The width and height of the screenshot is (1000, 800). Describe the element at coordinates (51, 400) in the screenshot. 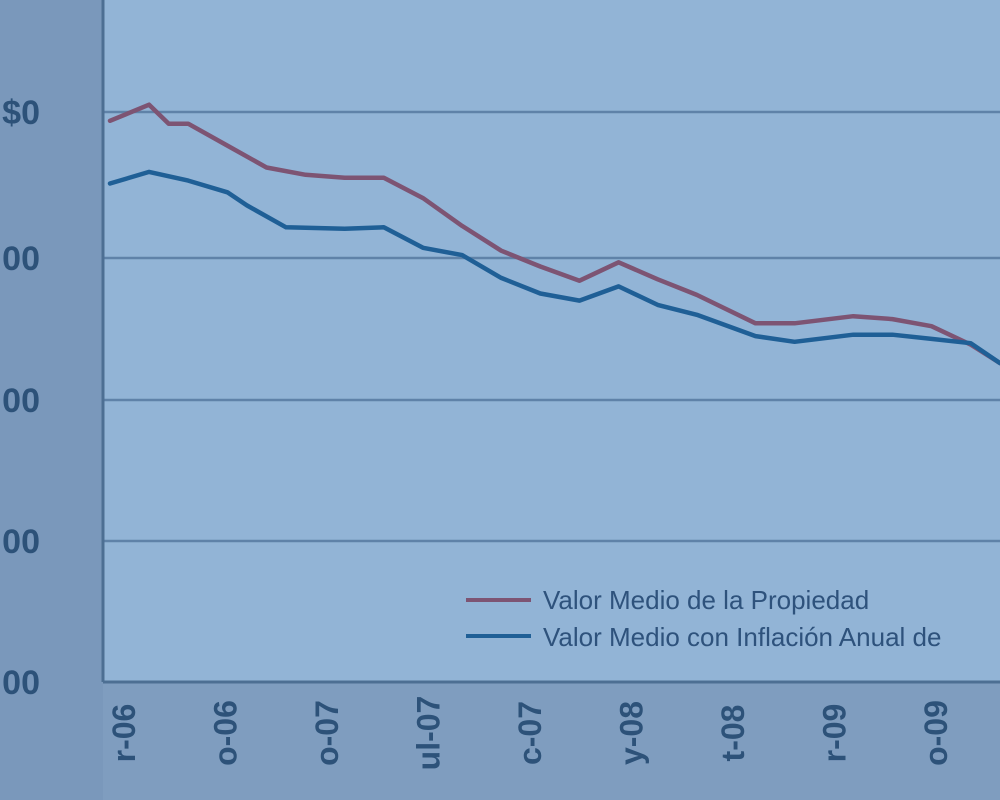

I see `y-axis-panel` at that location.